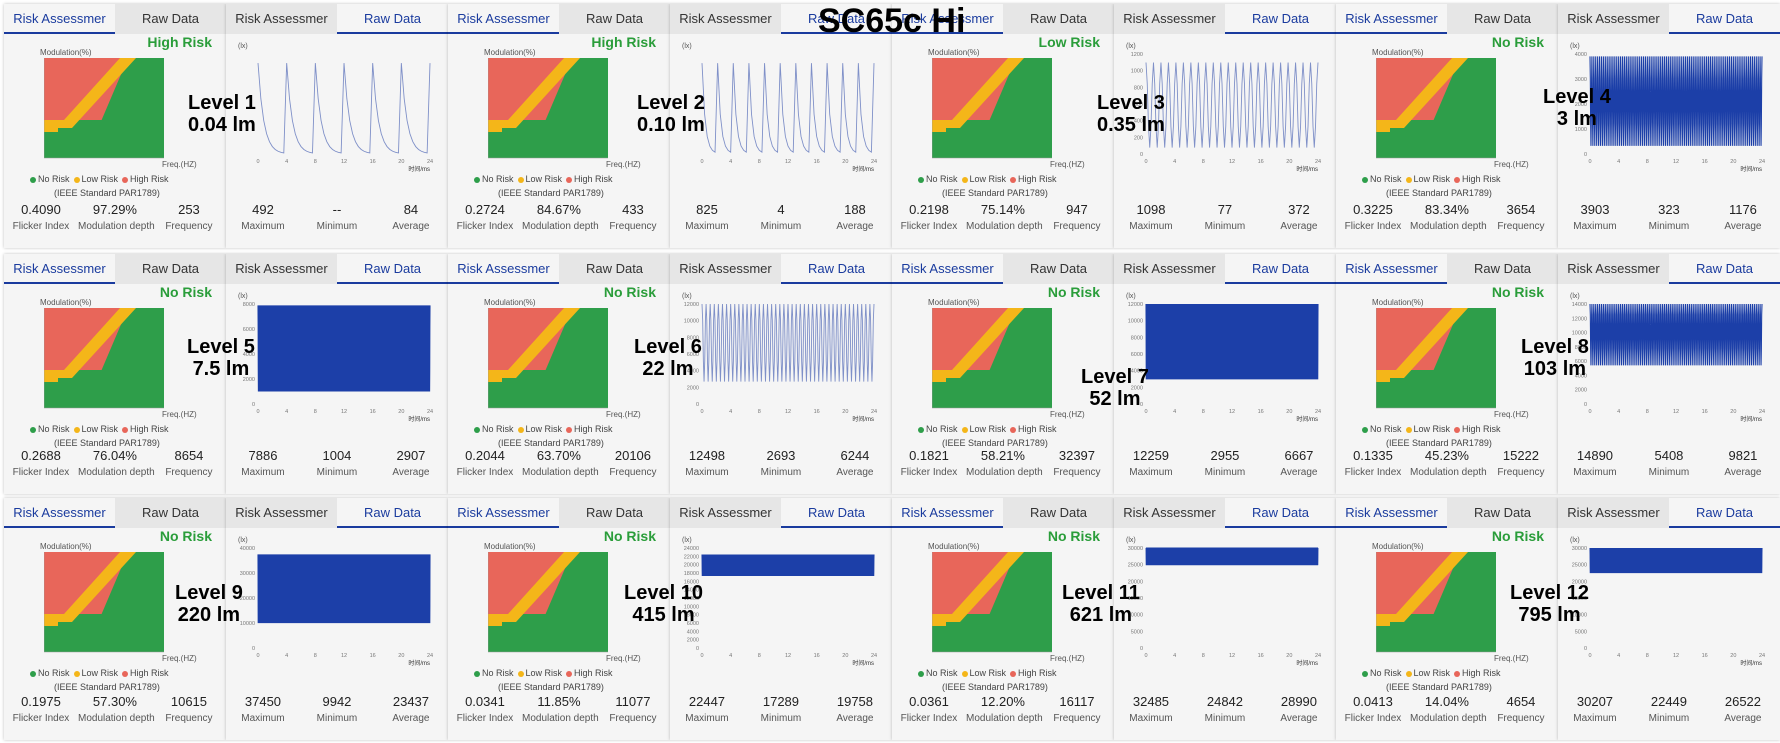 The height and width of the screenshot is (743, 1780). What do you see at coordinates (1669, 468) in the screenshot?
I see `stats-row: 14890 Maximum 5408 Minimum 9821 Average` at bounding box center [1669, 468].